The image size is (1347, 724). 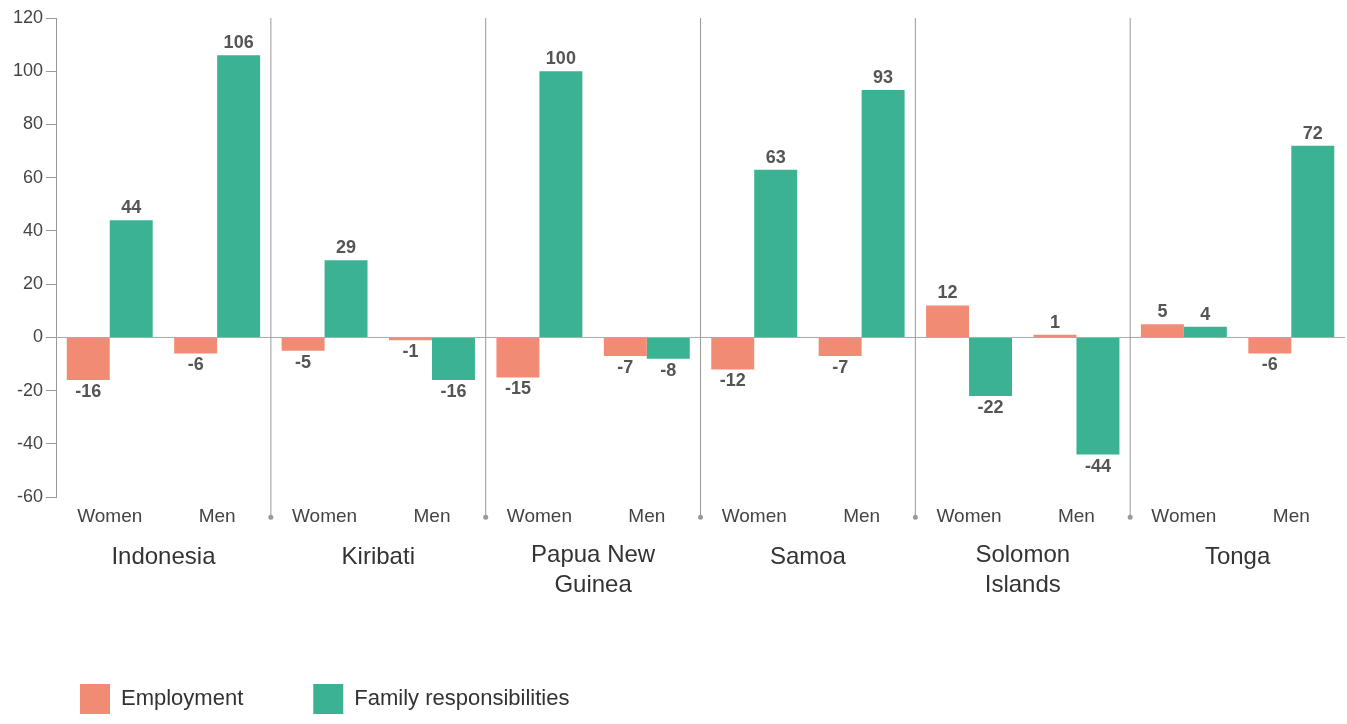 What do you see at coordinates (378, 555) in the screenshot?
I see `text: Kiribati` at bounding box center [378, 555].